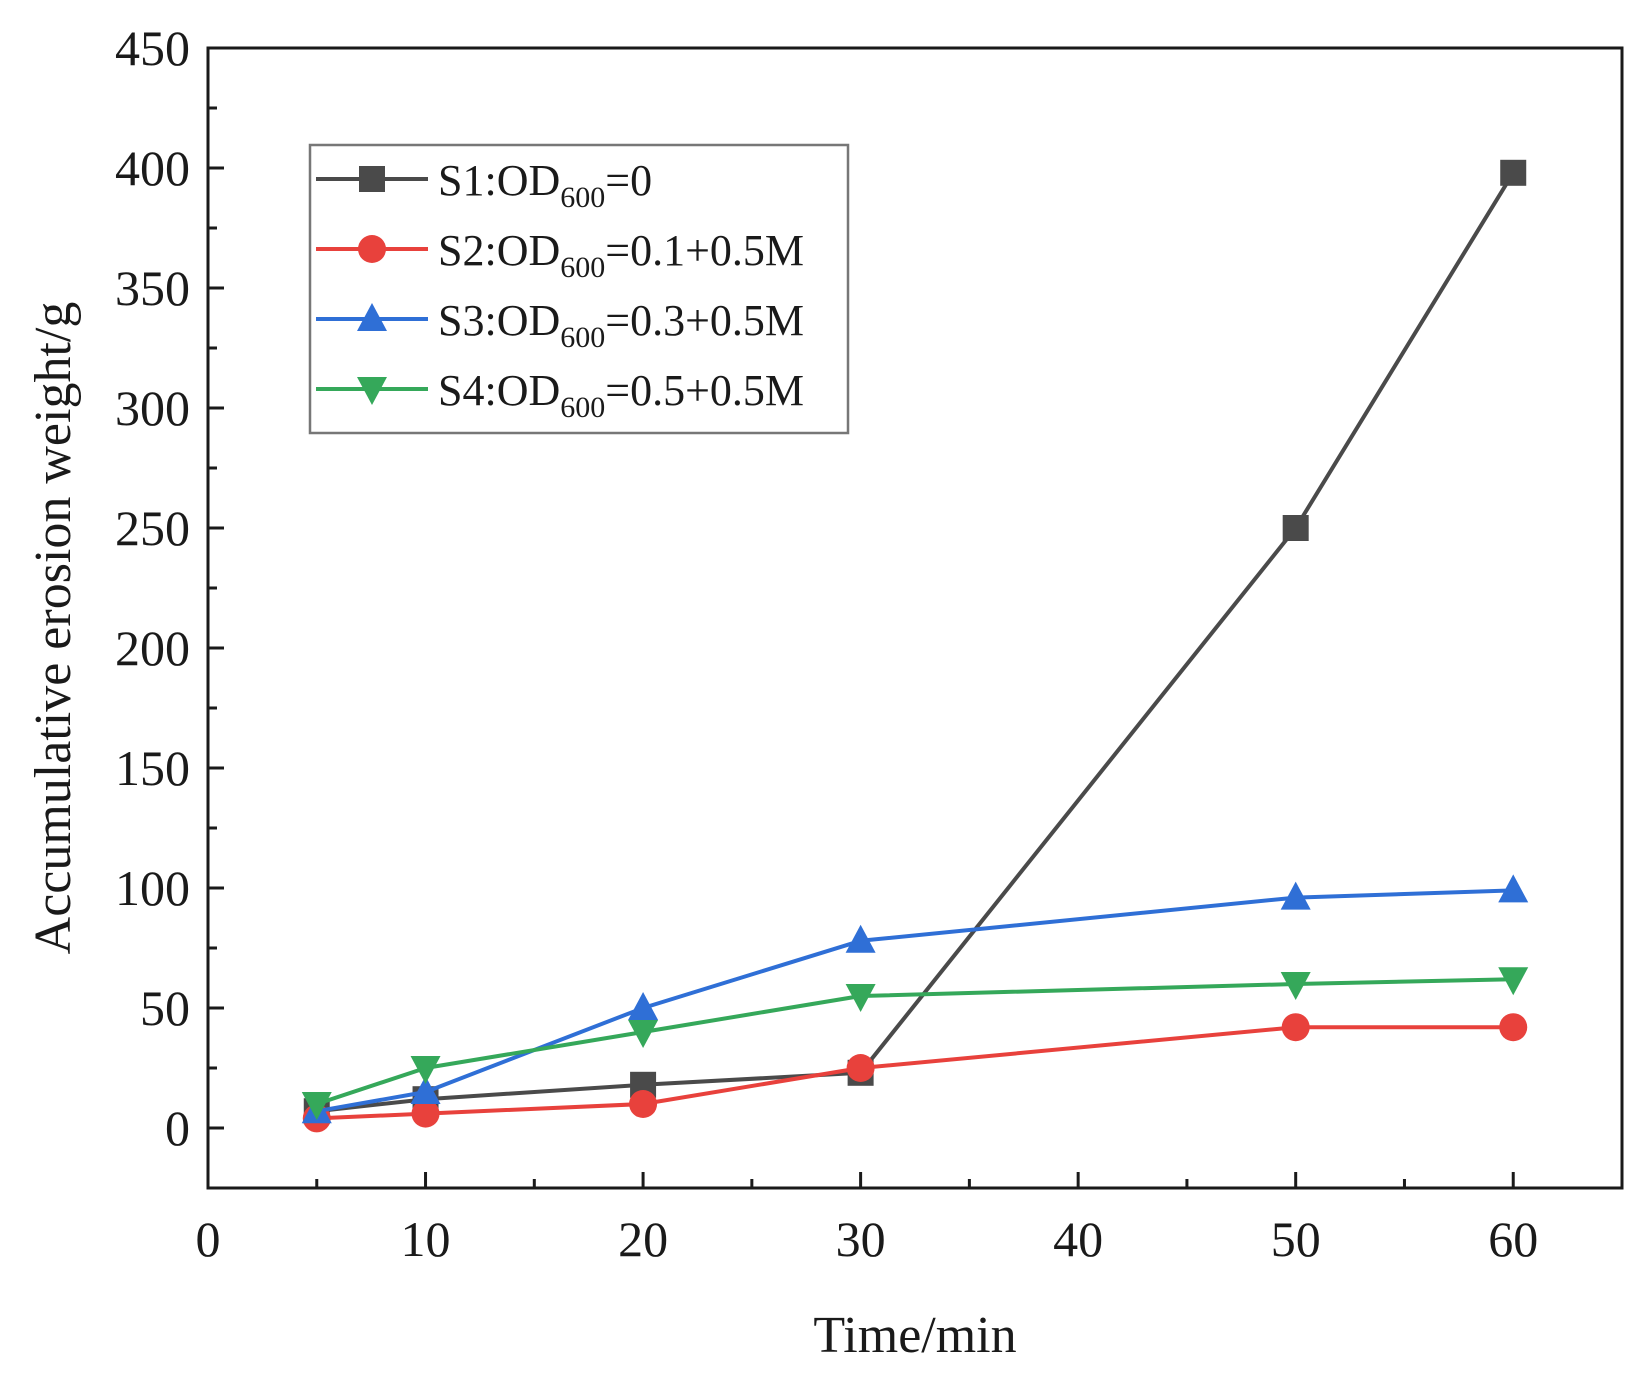  I want to click on legend-label: S3:OD600=0.3+0.5M, so click(621, 325).